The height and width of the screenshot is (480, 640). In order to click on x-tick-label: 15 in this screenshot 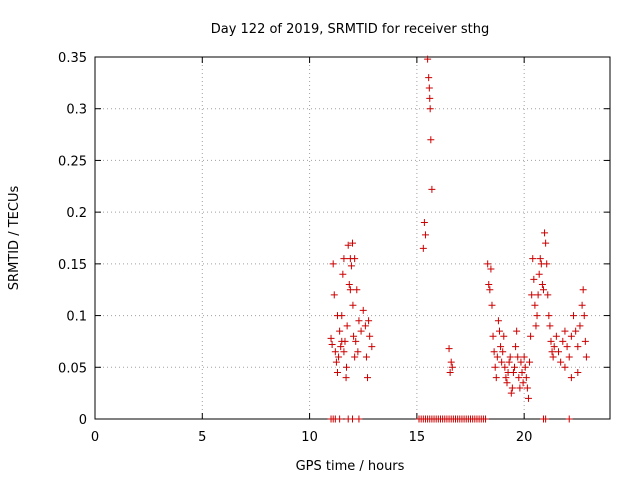, I will do `click(417, 437)`.